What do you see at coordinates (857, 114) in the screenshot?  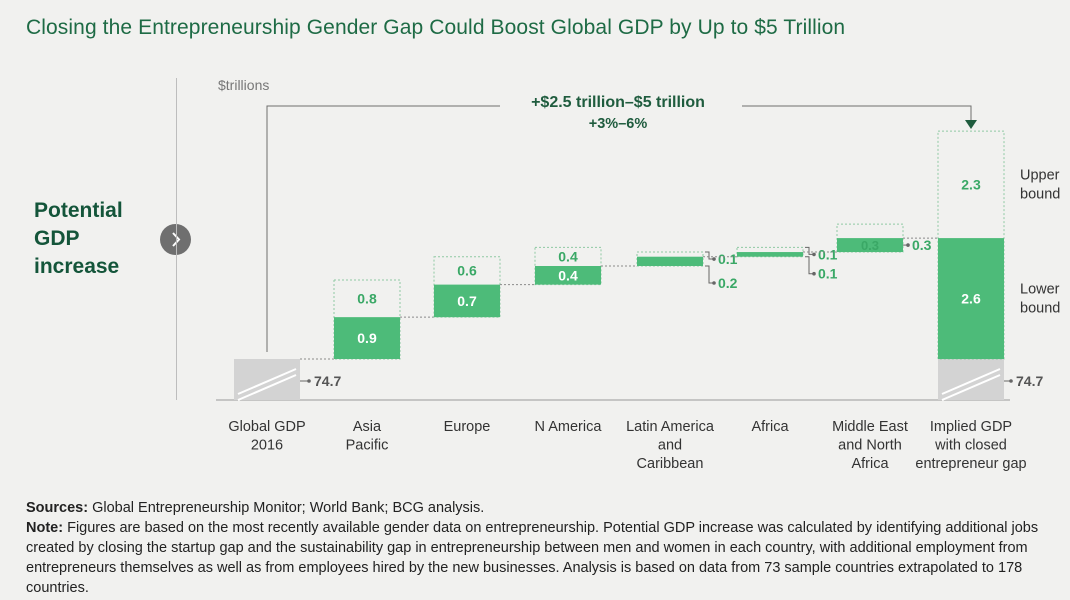 I see `headline-bracket-right` at bounding box center [857, 114].